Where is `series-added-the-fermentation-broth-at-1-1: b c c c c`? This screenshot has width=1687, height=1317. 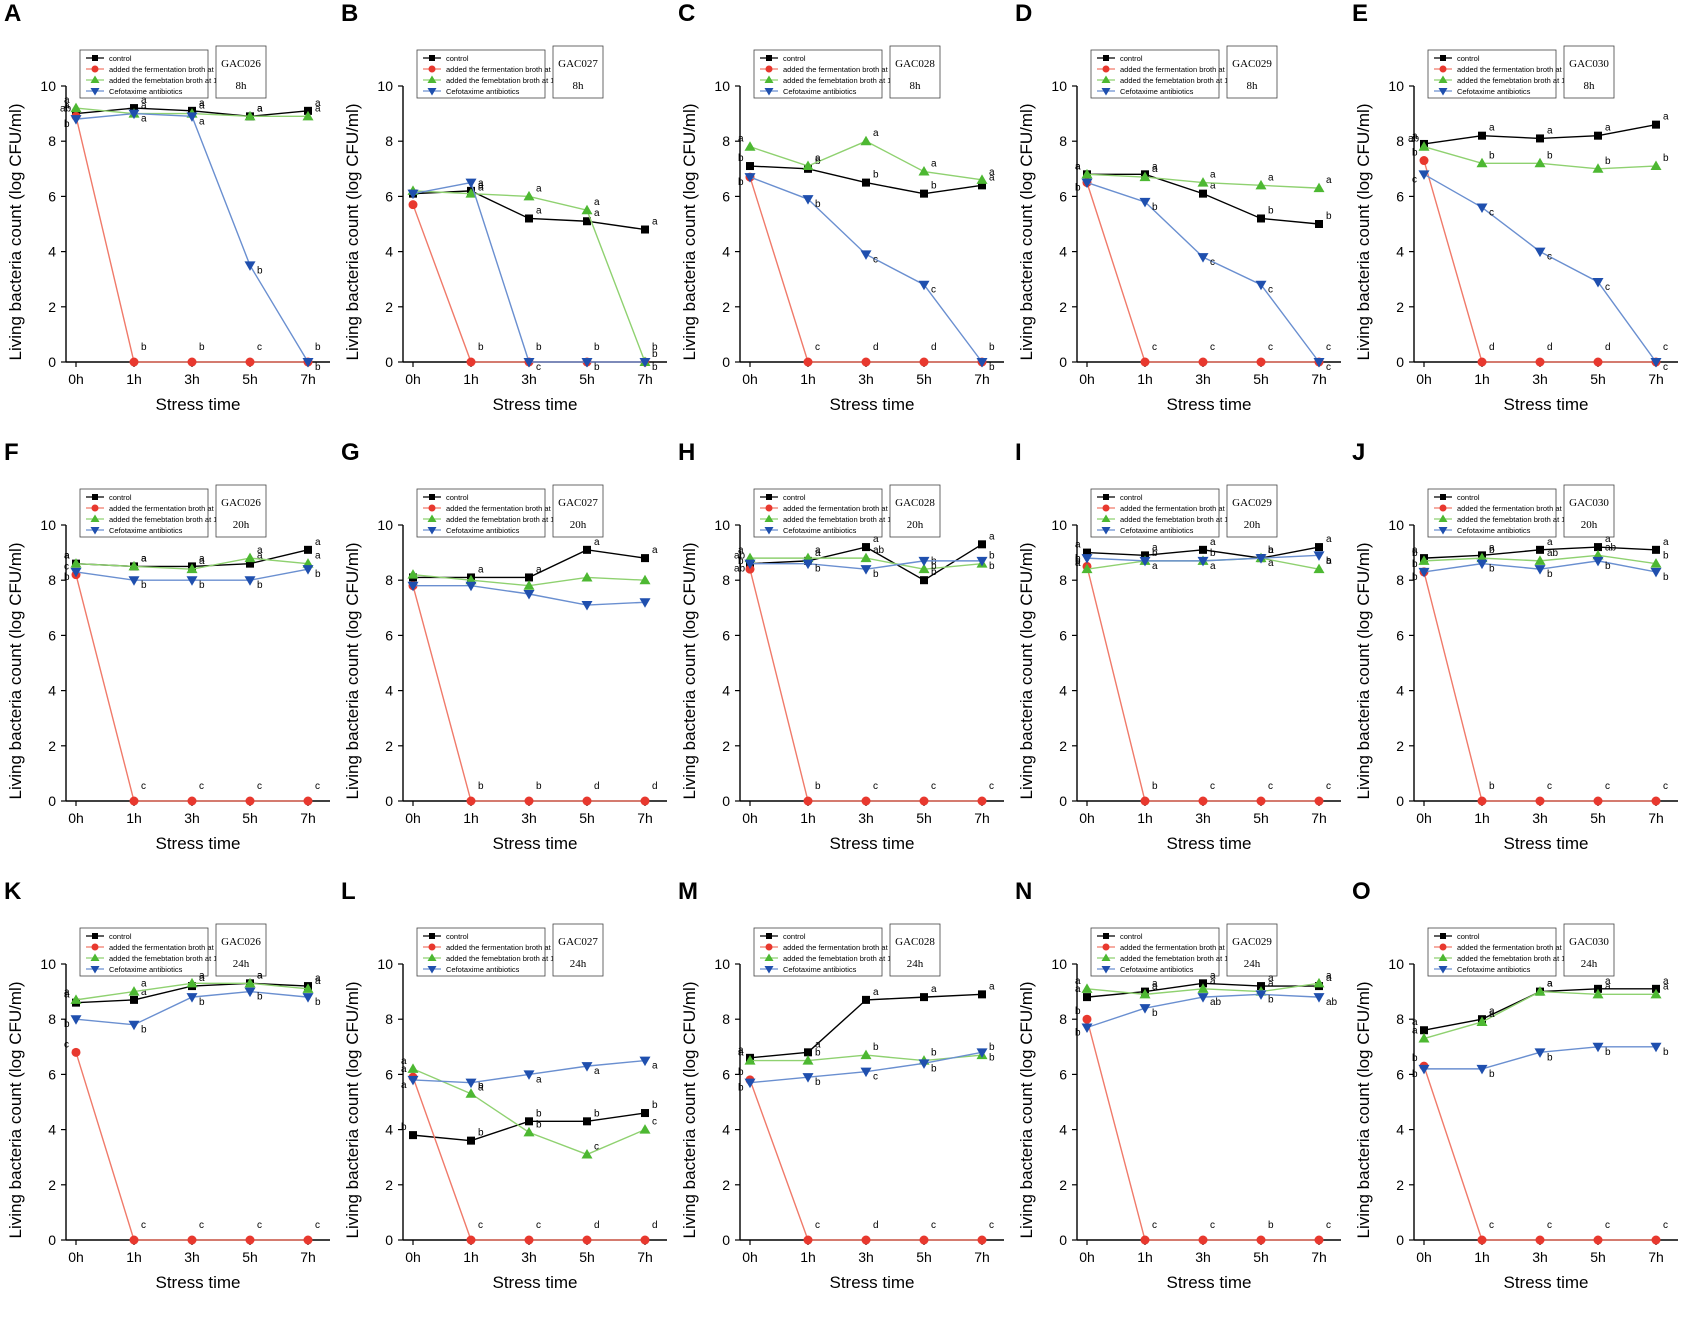
series-added-the-fermentation-broth-at-1-1: b c c c c is located at coordinates (1540, 1149).